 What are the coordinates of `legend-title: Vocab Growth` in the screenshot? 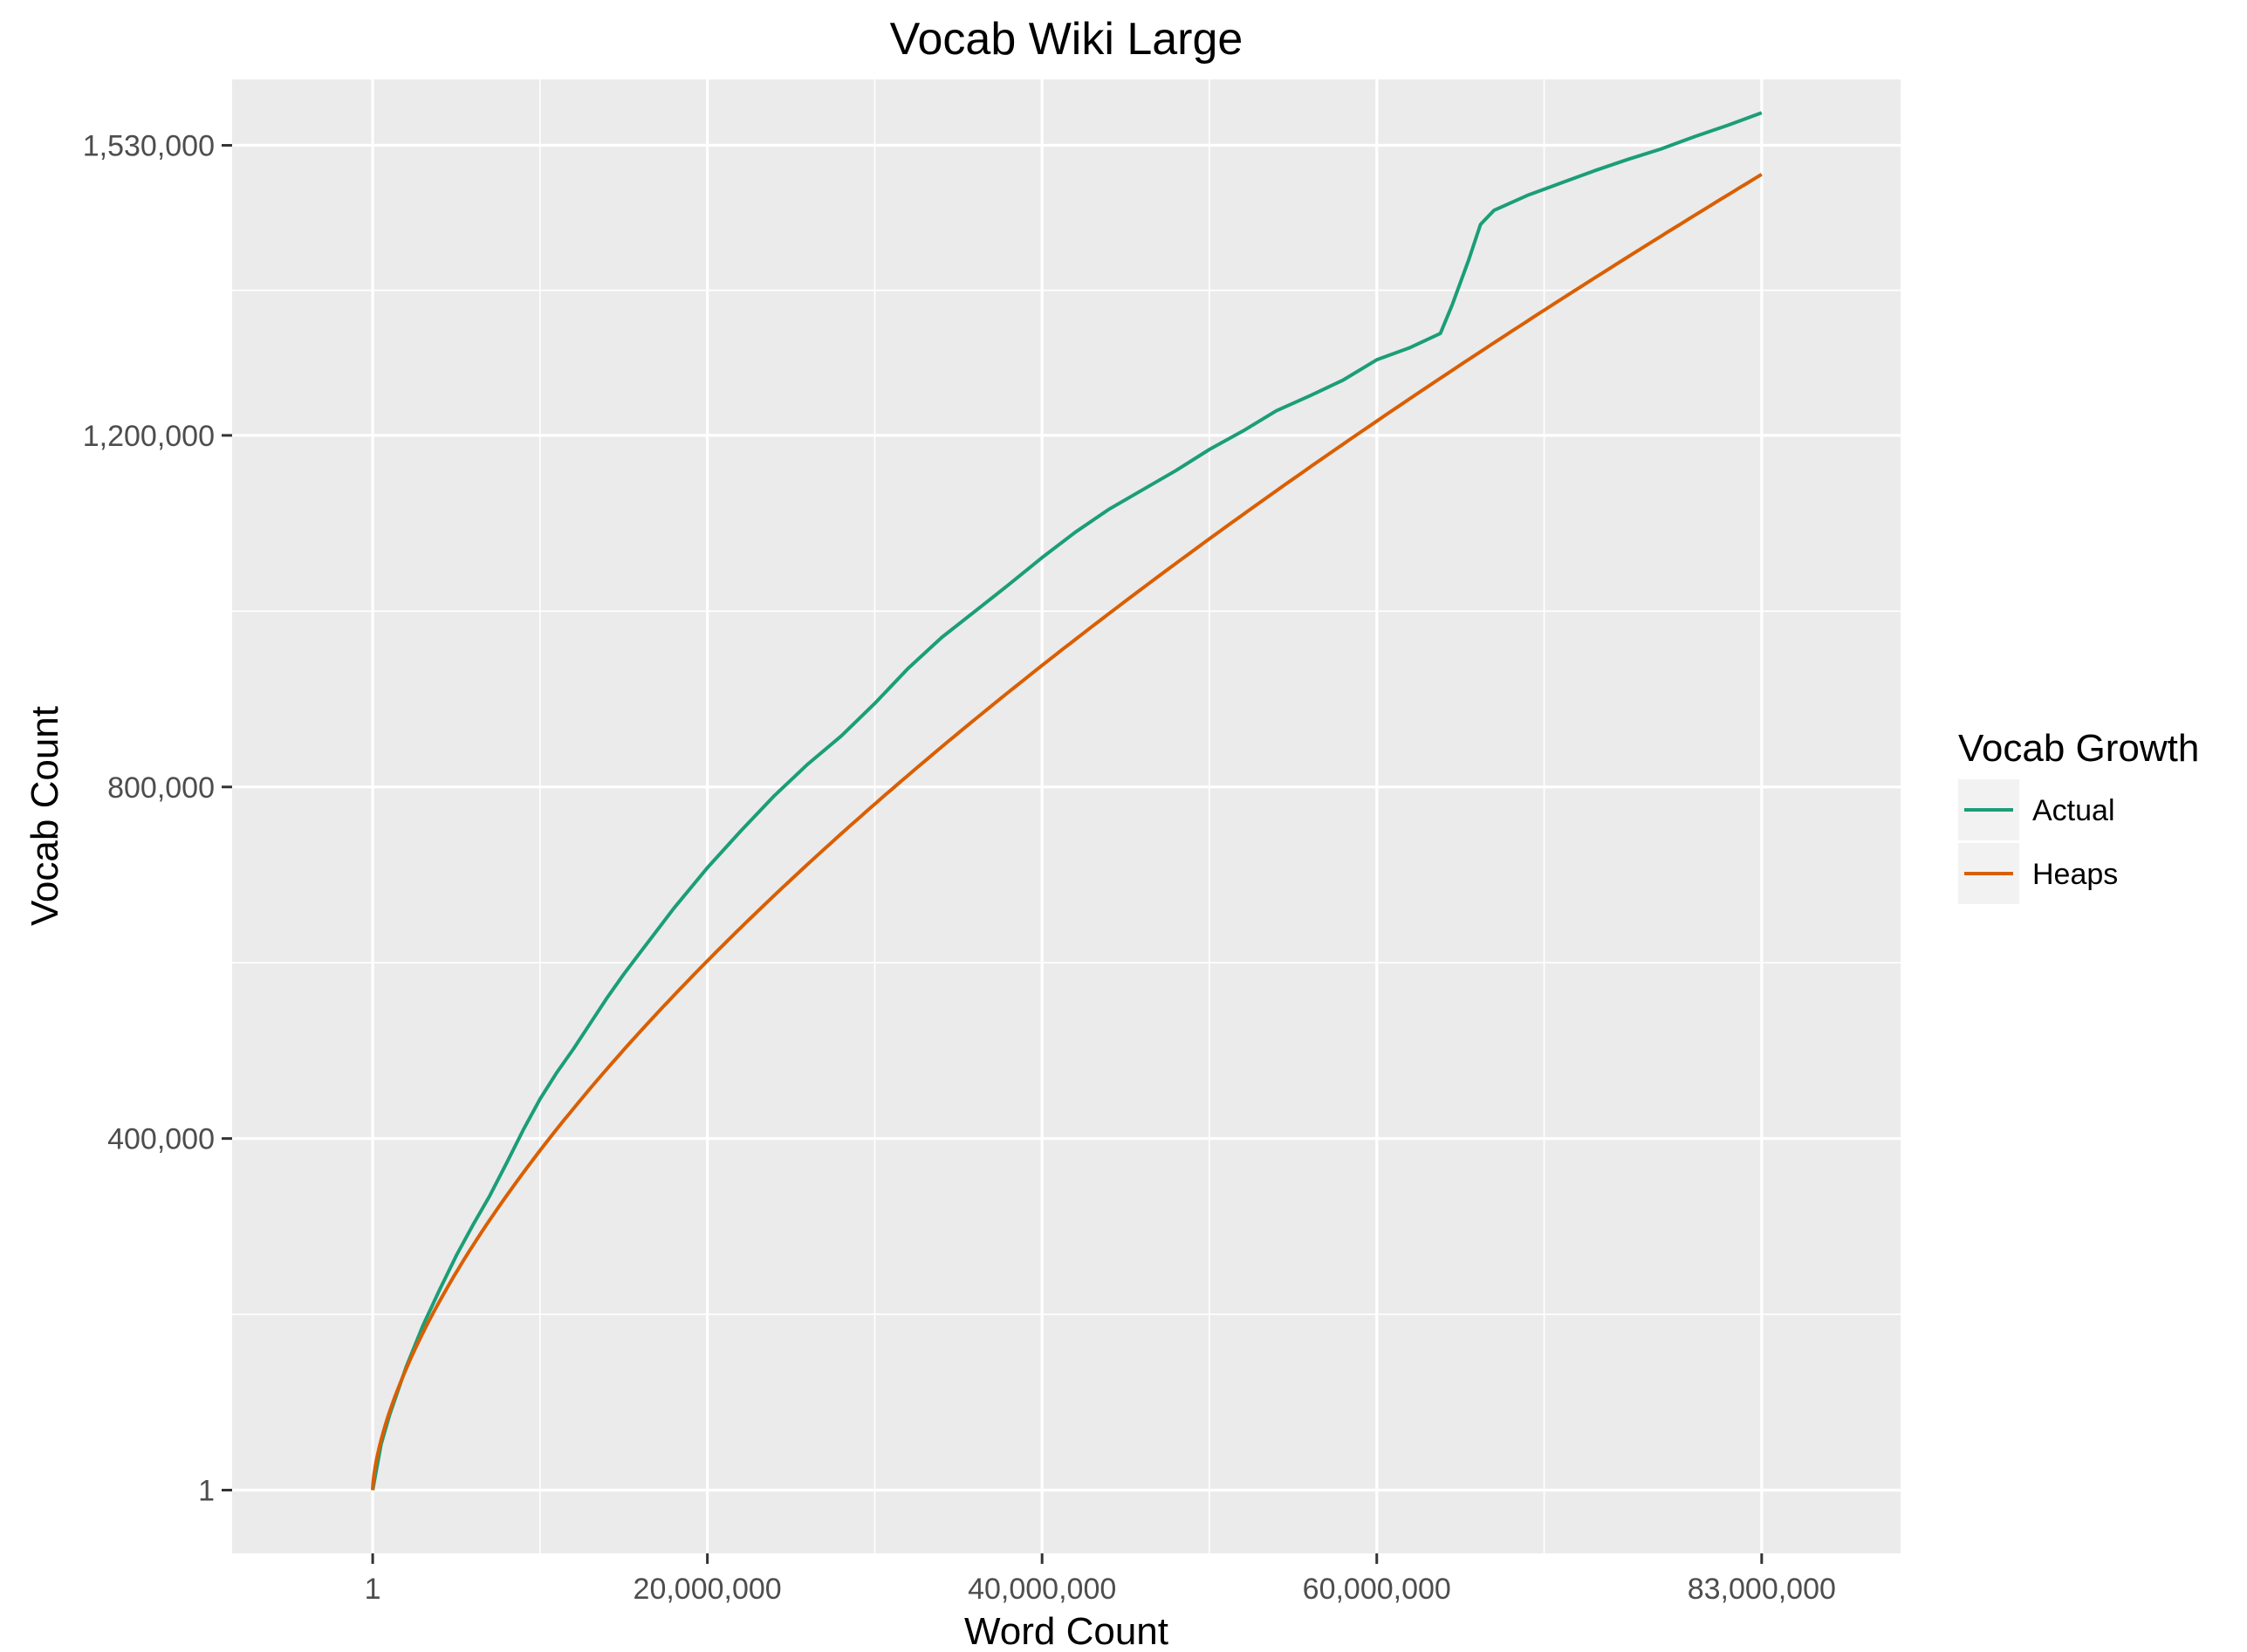 It's located at (2079, 748).